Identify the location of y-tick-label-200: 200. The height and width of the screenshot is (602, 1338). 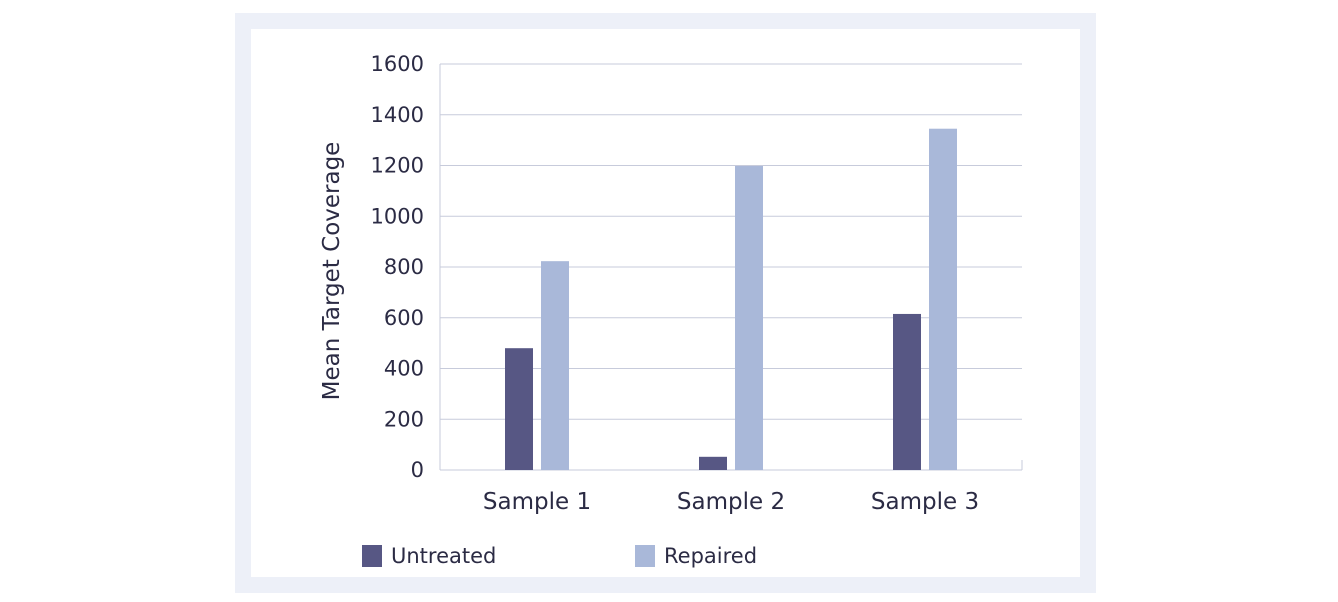
(404, 419).